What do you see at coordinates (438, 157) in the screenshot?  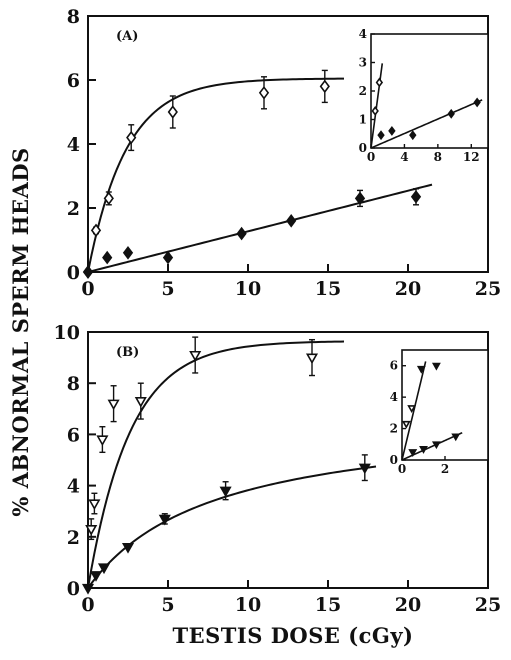 I see `inset-x-tick-label: 8` at bounding box center [438, 157].